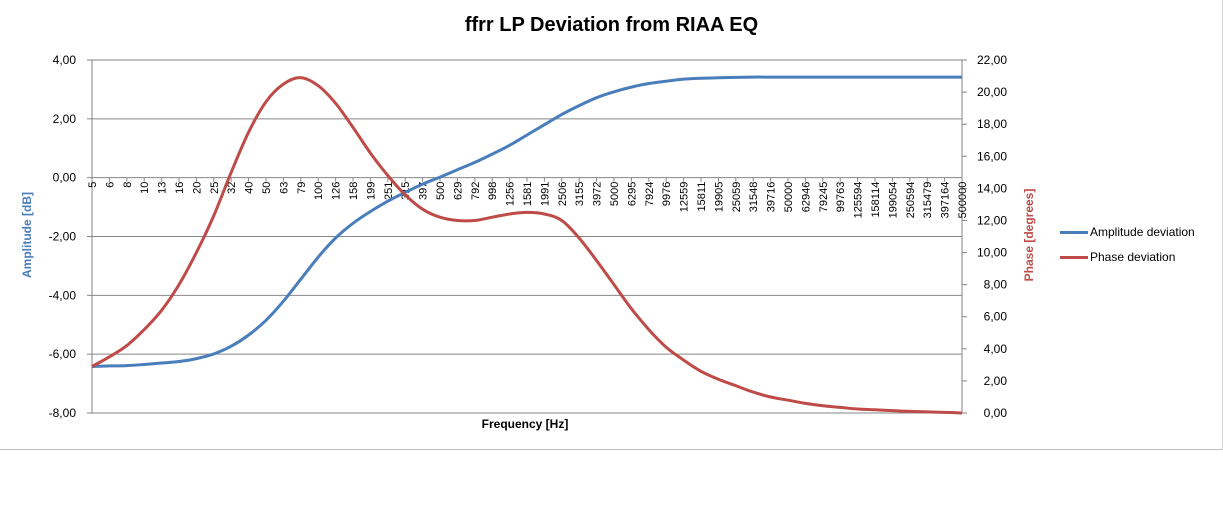  What do you see at coordinates (806, 197) in the screenshot?
I see `x-tick-label: 62946` at bounding box center [806, 197].